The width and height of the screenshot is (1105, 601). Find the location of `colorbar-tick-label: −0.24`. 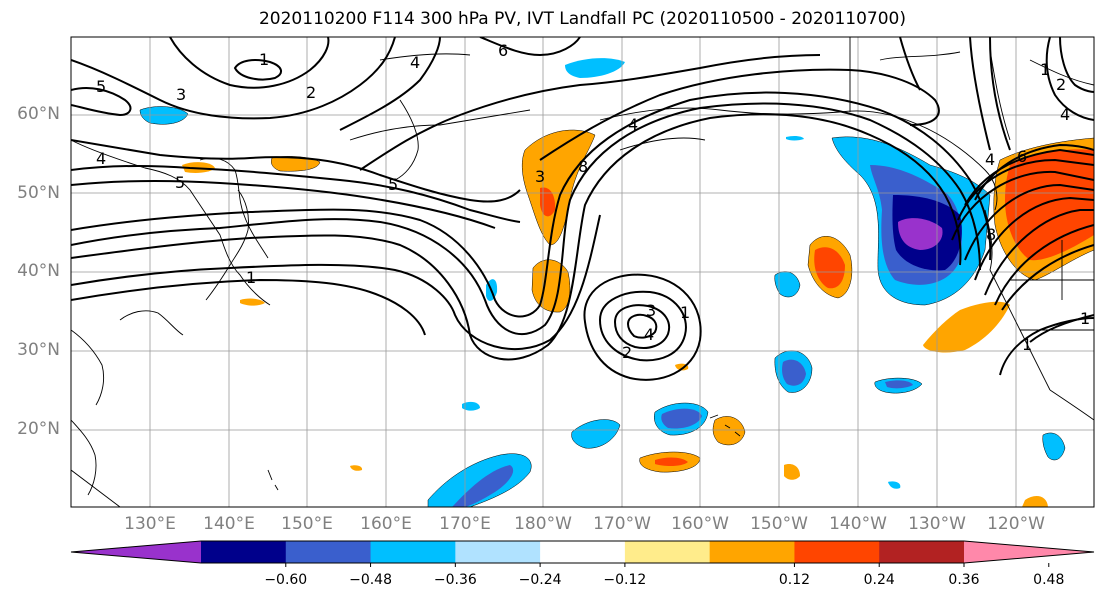

colorbar-tick-label: −0.24 is located at coordinates (540, 580).